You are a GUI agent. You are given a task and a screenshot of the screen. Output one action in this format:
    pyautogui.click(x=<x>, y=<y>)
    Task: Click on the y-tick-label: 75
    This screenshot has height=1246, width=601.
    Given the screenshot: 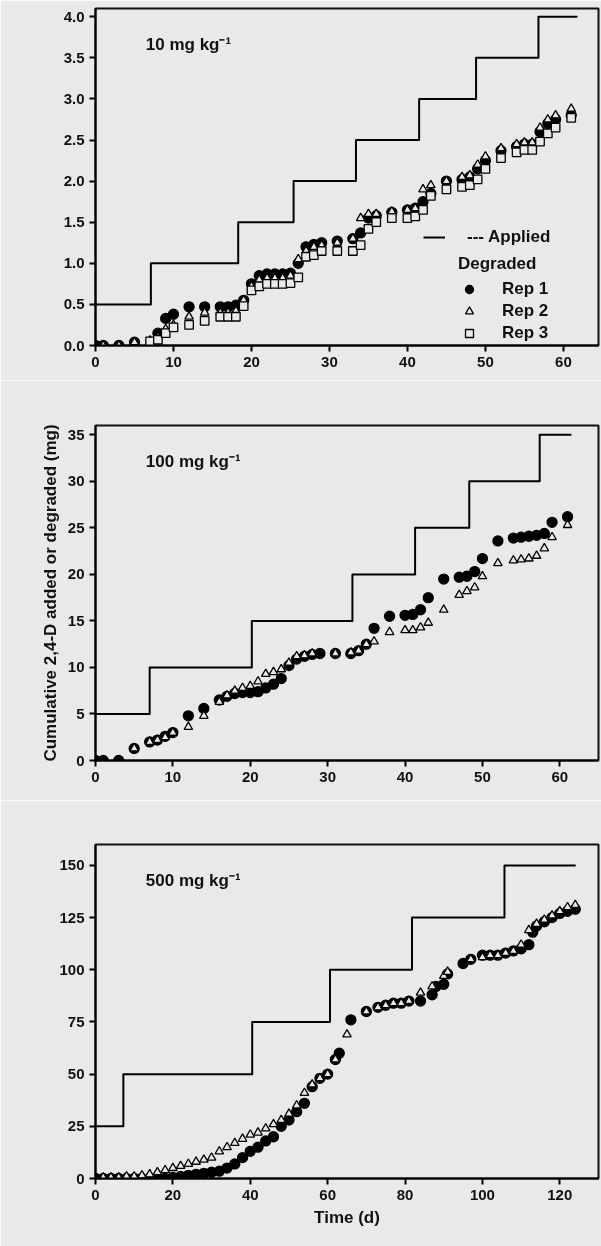 What is the action you would take?
    pyautogui.click(x=76, y=1021)
    